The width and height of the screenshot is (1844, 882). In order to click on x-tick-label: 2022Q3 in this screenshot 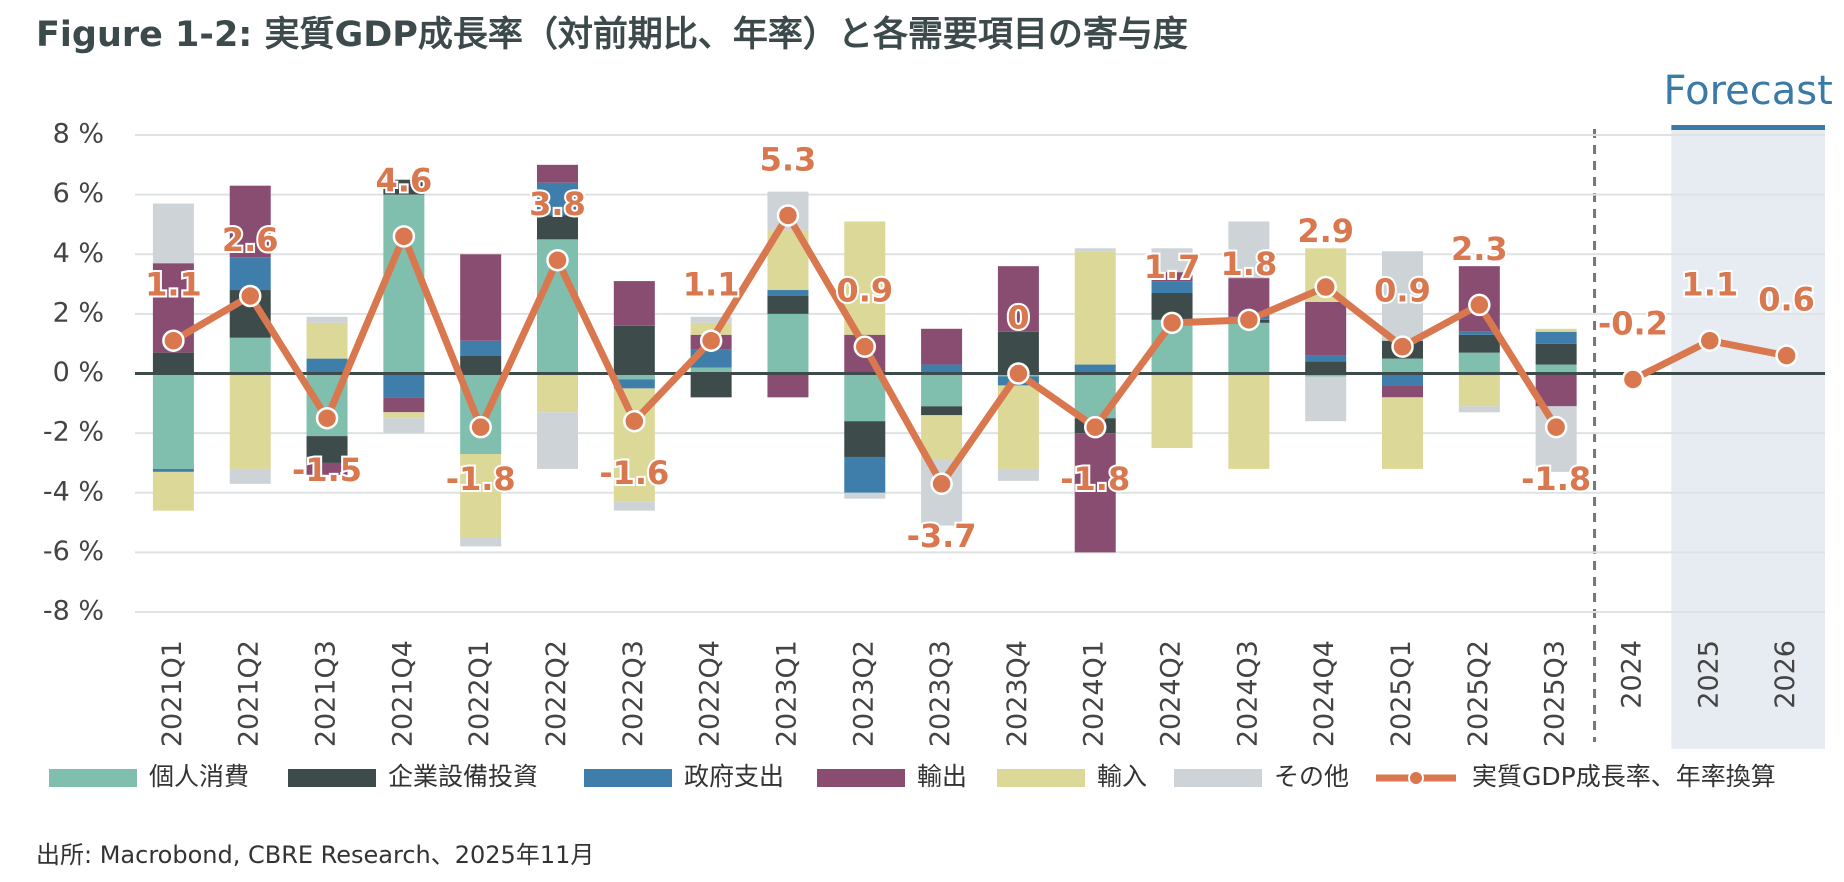, I will do `click(633, 693)`.